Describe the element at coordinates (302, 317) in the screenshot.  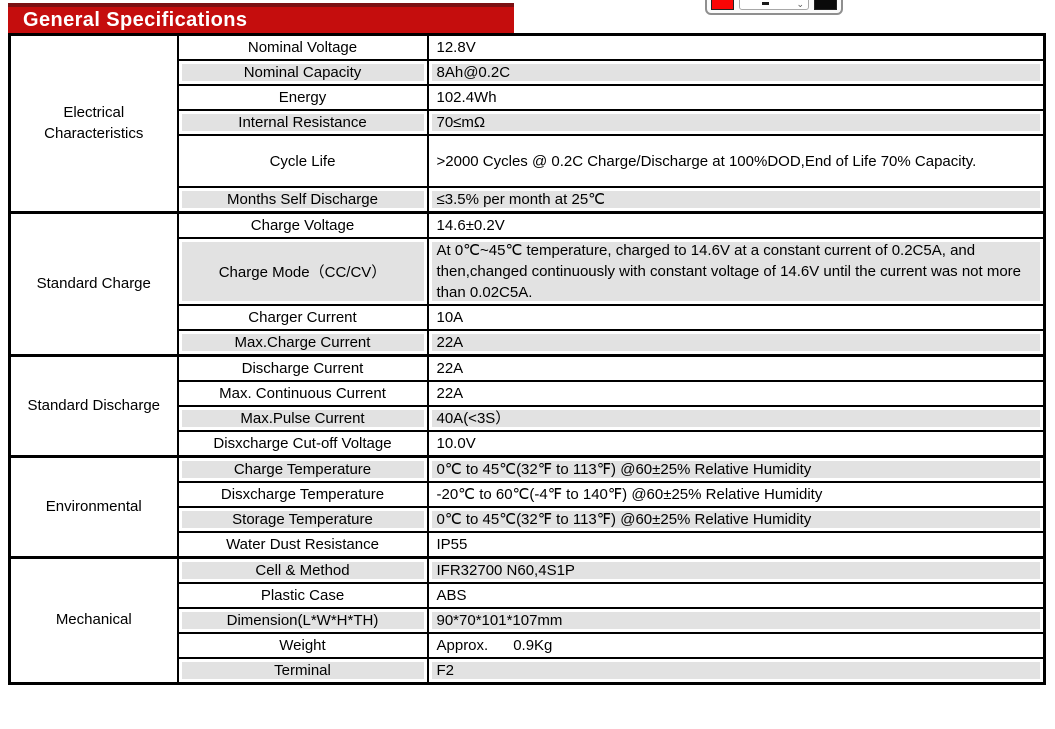
I see `spec-label: Charger Current` at that location.